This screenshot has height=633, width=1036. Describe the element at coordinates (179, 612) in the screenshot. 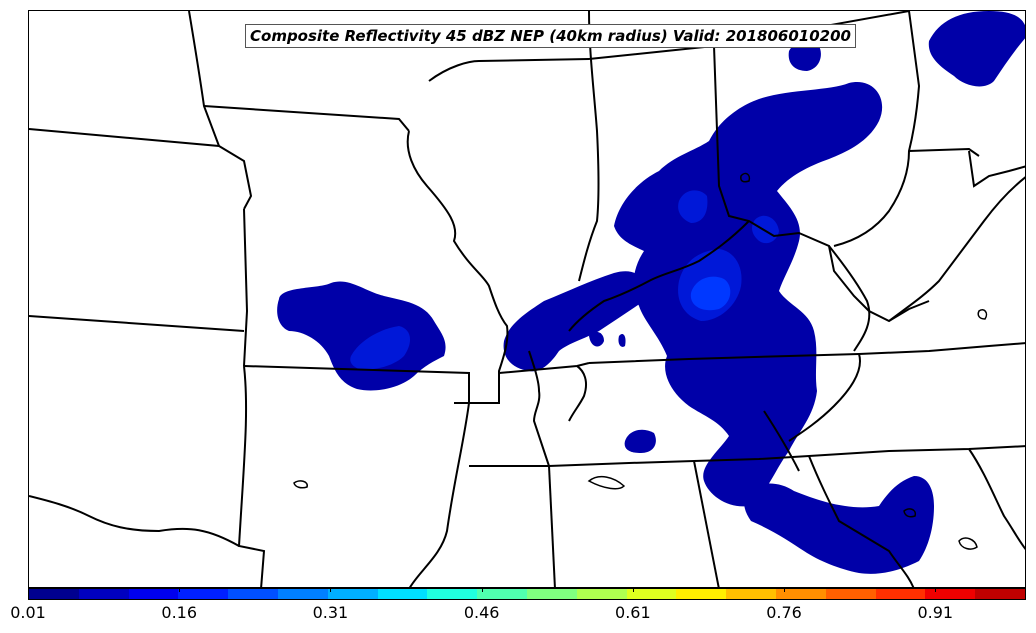

I see `colorbar-tick-label: 0.16` at that location.